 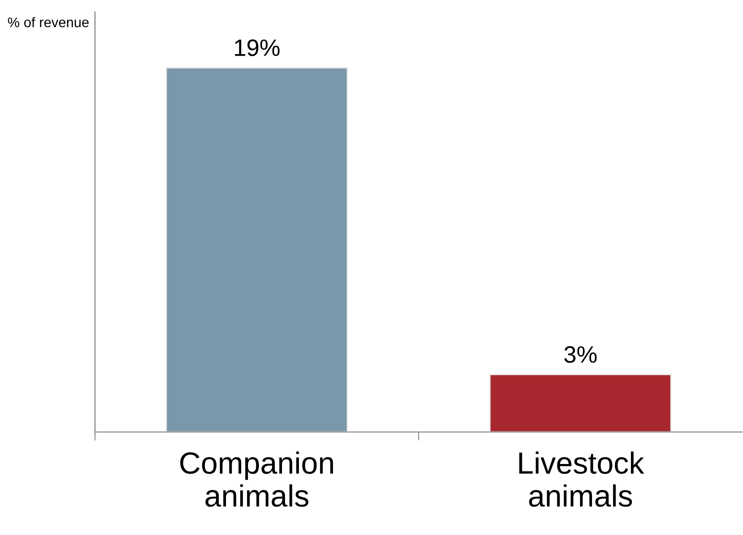 What do you see at coordinates (257, 47) in the screenshot?
I see `data-label: 19%` at bounding box center [257, 47].